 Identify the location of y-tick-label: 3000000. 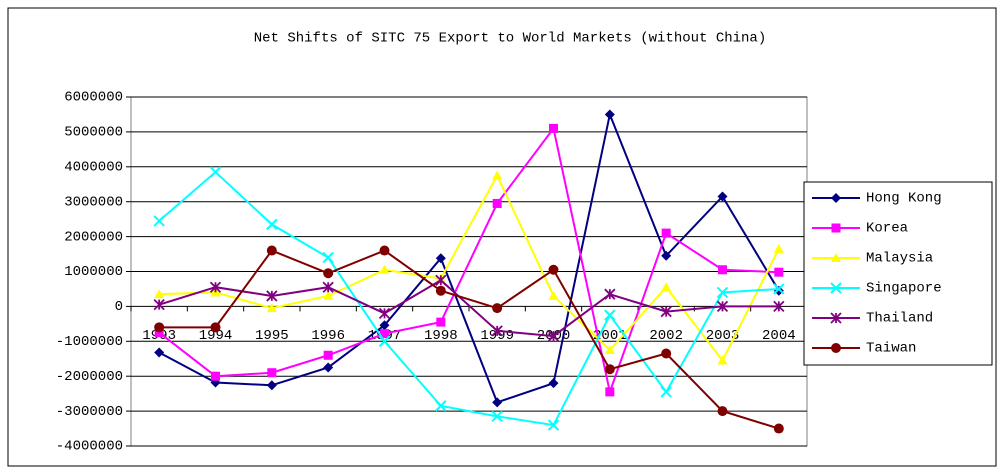
(93, 202).